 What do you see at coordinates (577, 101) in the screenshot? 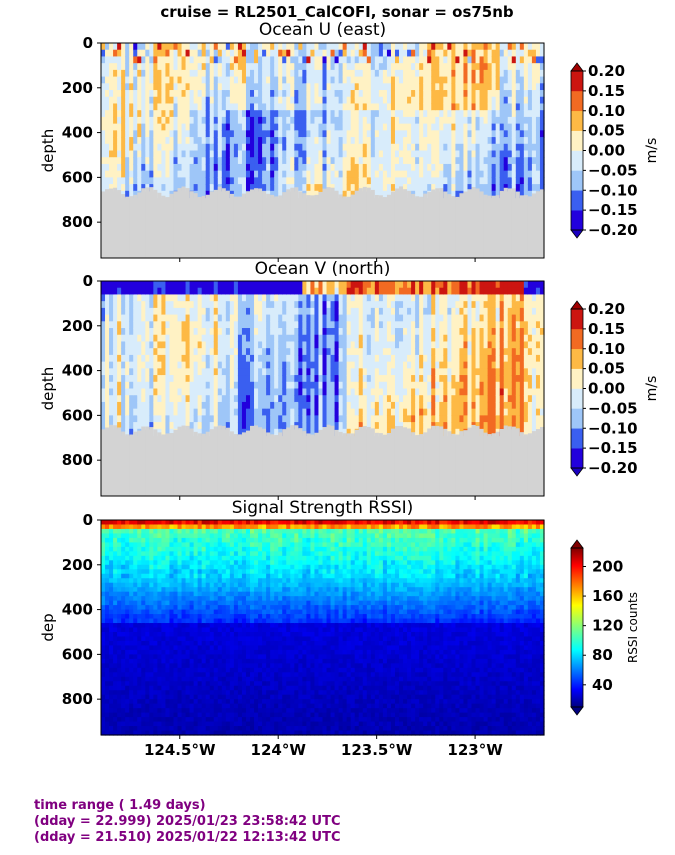
I see `colorbar-segment` at bounding box center [577, 101].